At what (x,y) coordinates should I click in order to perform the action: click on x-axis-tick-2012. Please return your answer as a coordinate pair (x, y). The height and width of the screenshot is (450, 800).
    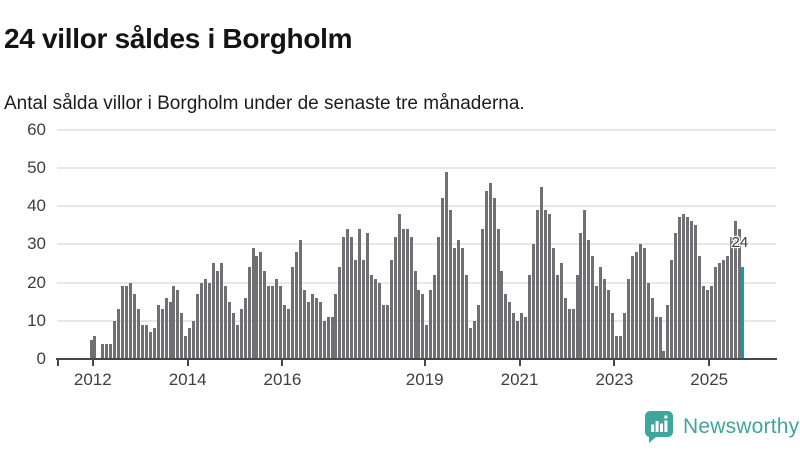
    Looking at the image, I should click on (92, 363).